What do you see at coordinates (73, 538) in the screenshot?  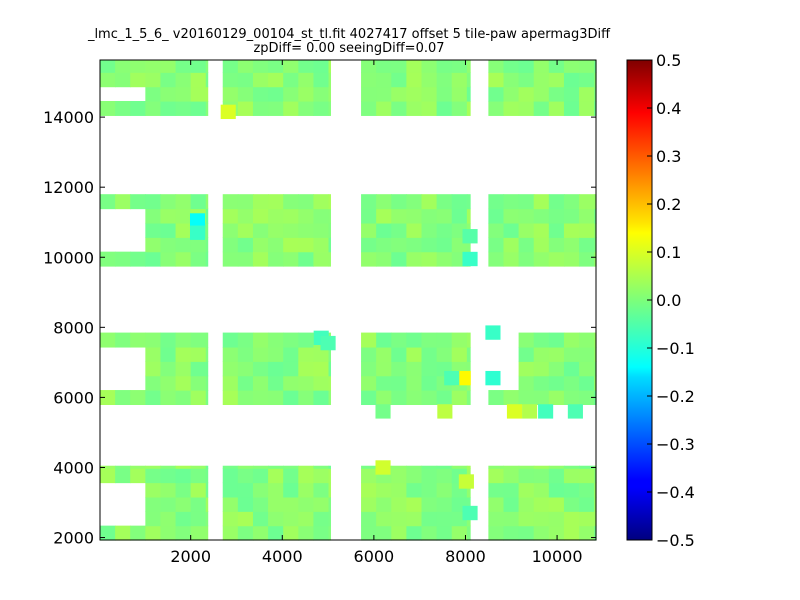 I see `y-tick-label: 2000` at bounding box center [73, 538].